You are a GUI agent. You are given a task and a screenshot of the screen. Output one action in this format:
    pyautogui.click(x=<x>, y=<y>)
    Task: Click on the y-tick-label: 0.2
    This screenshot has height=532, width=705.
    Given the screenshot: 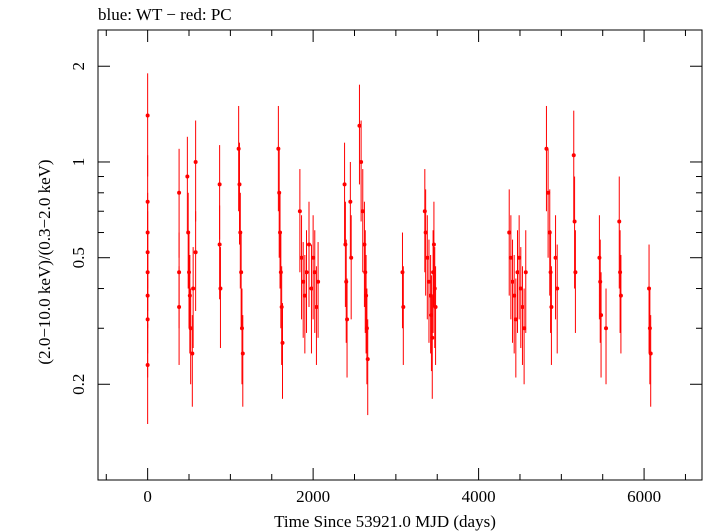 What is the action you would take?
    pyautogui.click(x=78, y=384)
    